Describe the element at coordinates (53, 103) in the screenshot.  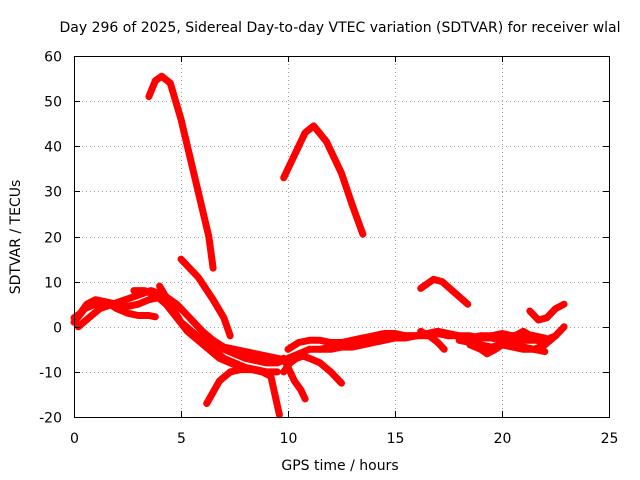
I see `y-tick-label: 50` at that location.